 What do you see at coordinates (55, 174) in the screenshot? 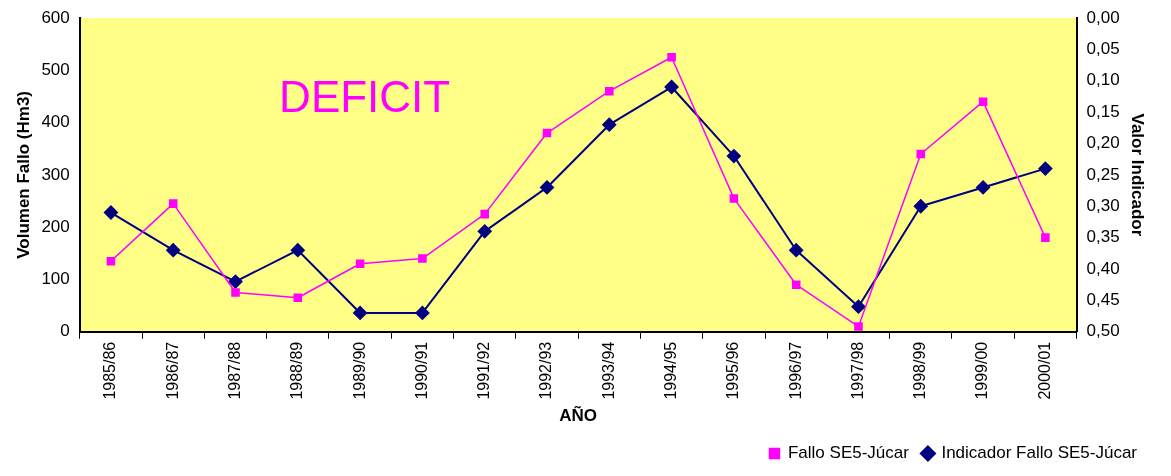
I see `y-tick-label: 300` at bounding box center [55, 174].